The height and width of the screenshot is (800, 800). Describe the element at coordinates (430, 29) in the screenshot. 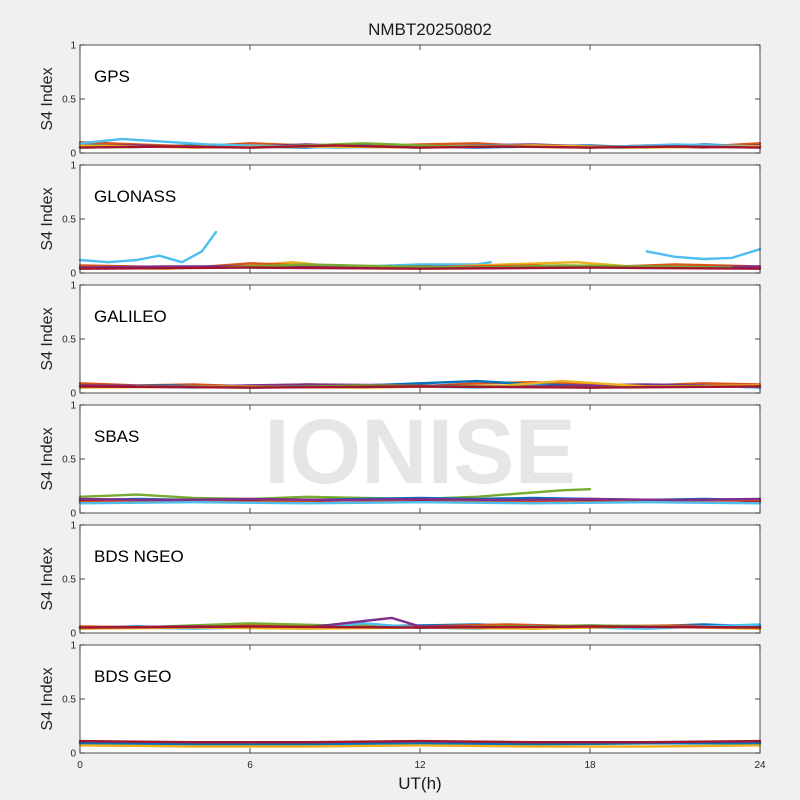

I see `figure-title: NMBT20250802` at that location.